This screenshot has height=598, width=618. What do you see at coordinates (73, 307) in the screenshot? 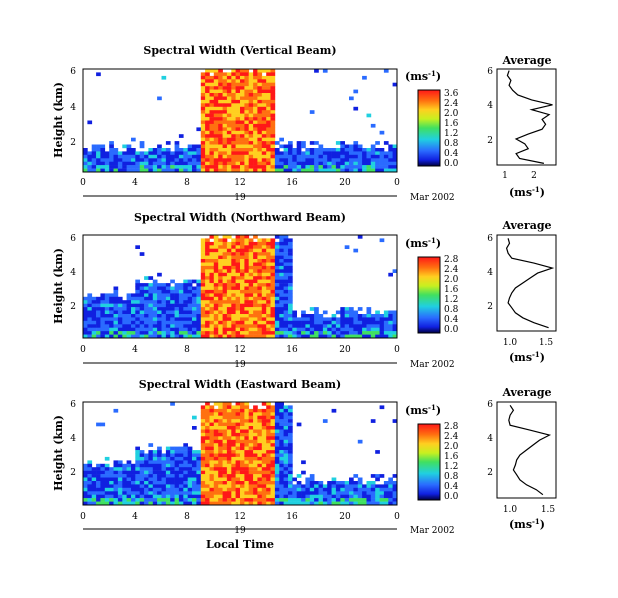
I see `y-tick-label: 2` at bounding box center [73, 307].